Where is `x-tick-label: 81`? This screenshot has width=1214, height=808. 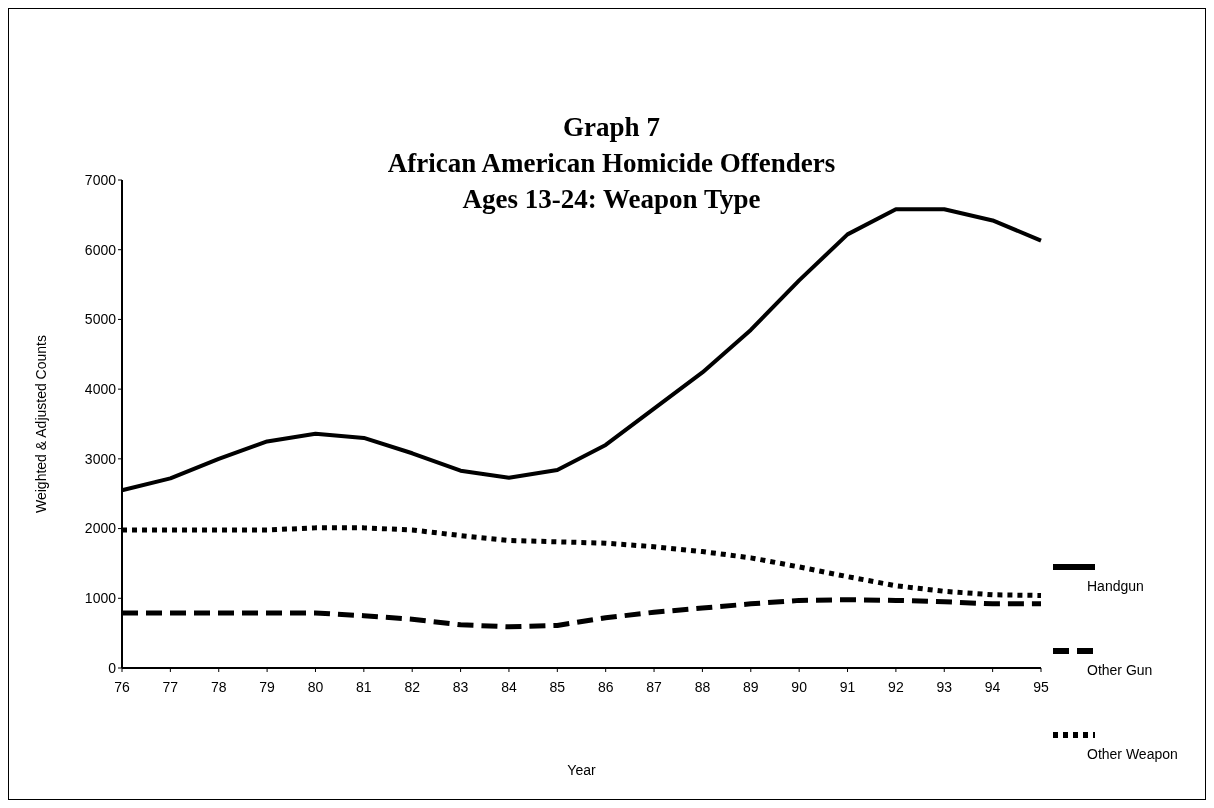
x-tick-label: 81 is located at coordinates (364, 687).